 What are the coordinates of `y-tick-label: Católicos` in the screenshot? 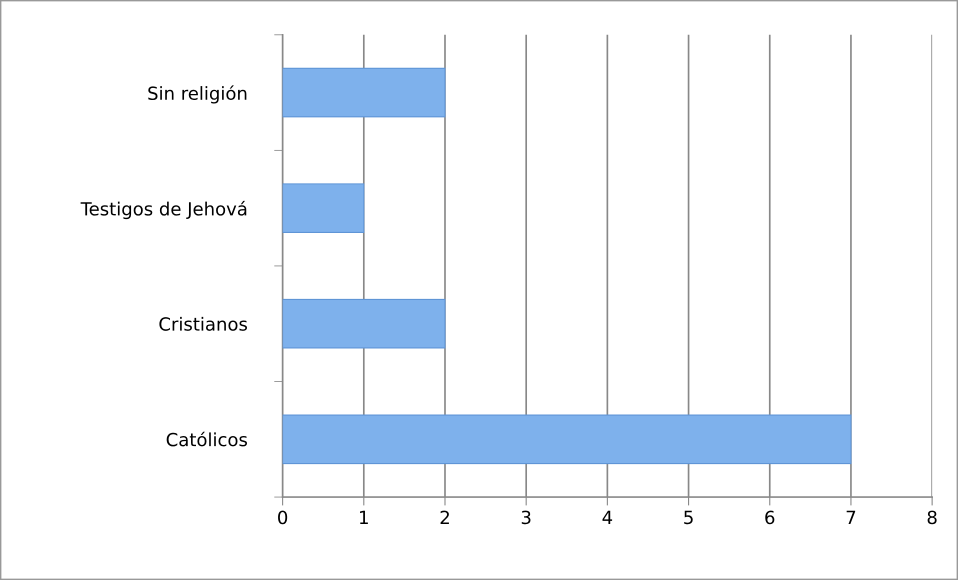 It's located at (207, 439).